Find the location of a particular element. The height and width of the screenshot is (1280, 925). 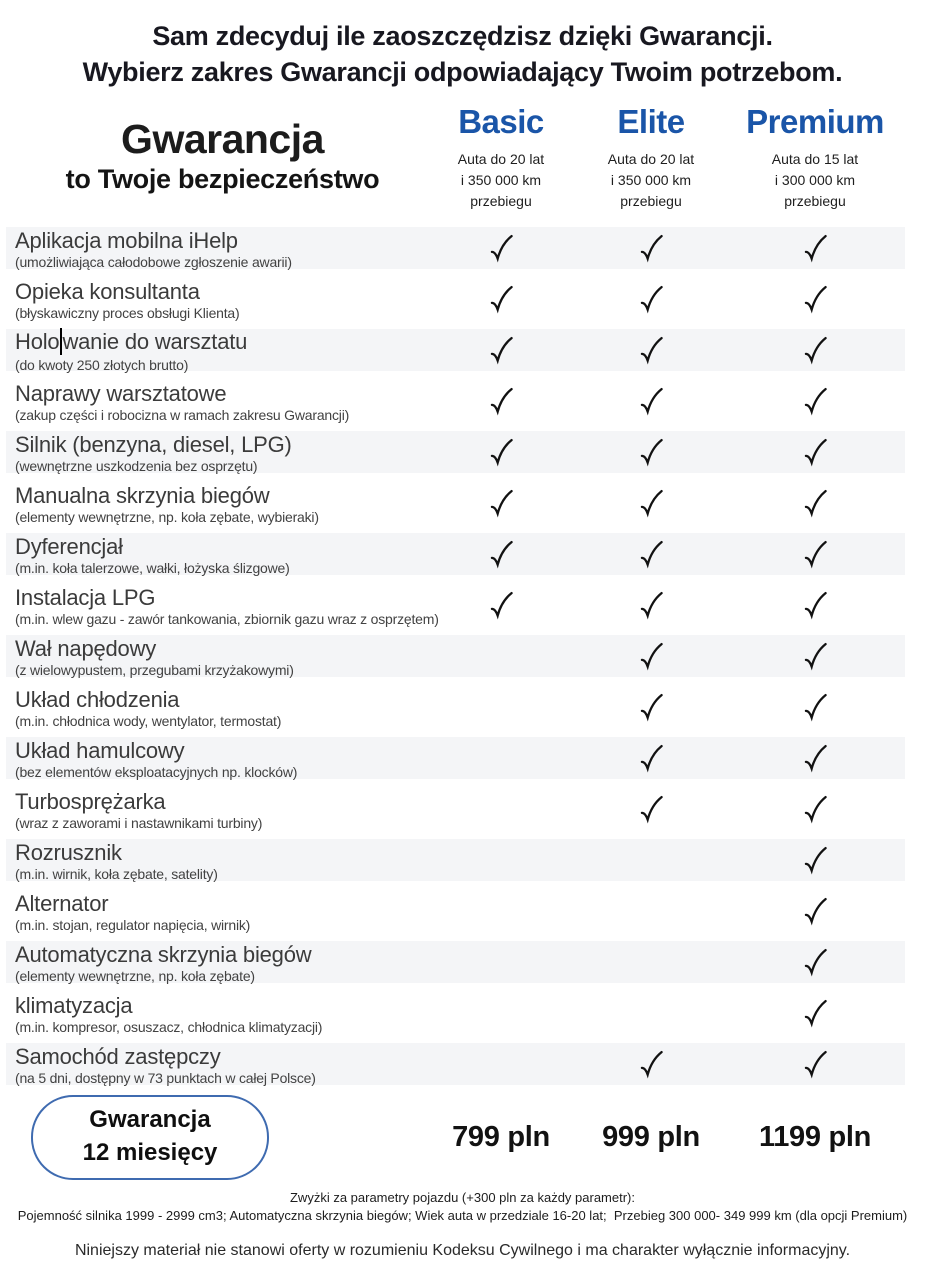

plan-desc: Auta do 15 lat i 300 000 km przebiegu is located at coordinates (815, 180).